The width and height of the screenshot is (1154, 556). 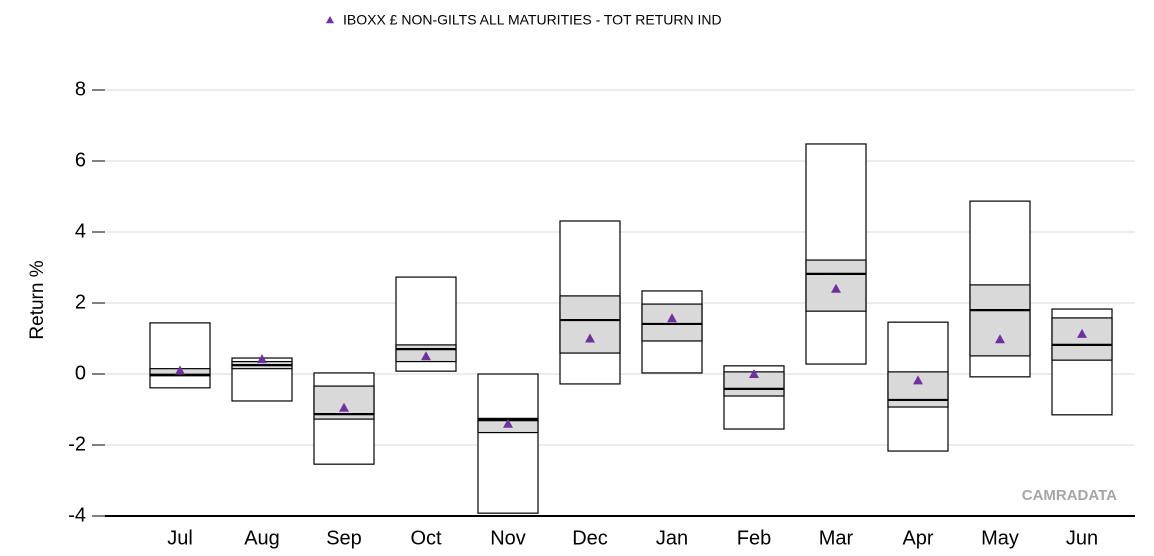 I want to click on y-tick-label: 6, so click(x=80, y=160).